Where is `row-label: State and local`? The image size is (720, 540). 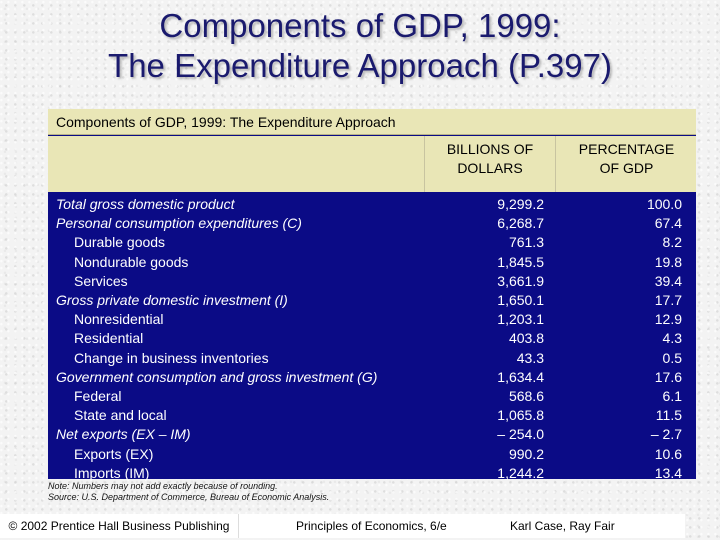
row-label: State and local is located at coordinates (120, 415).